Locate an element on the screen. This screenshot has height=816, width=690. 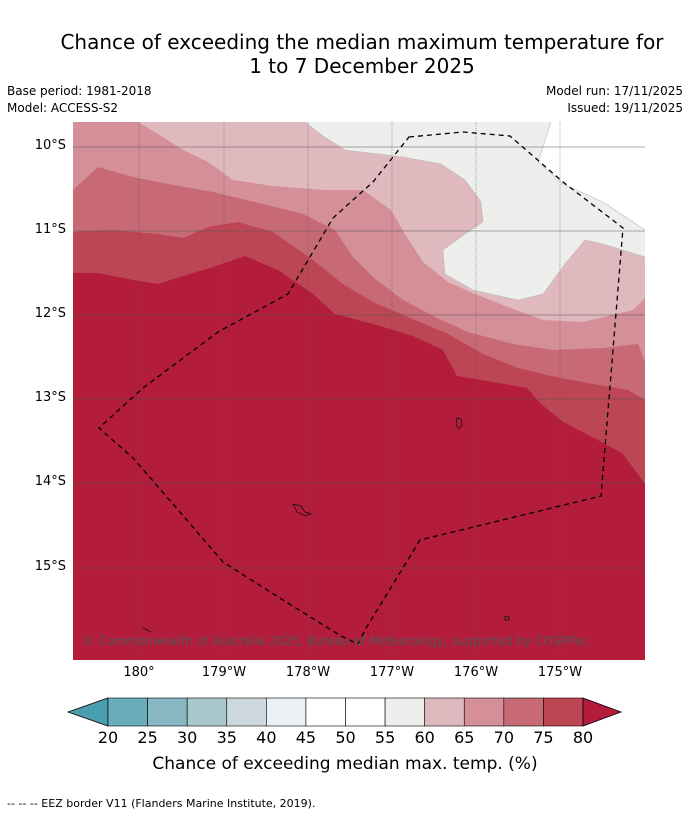
lon-label-175w: 175°W is located at coordinates (560, 672).